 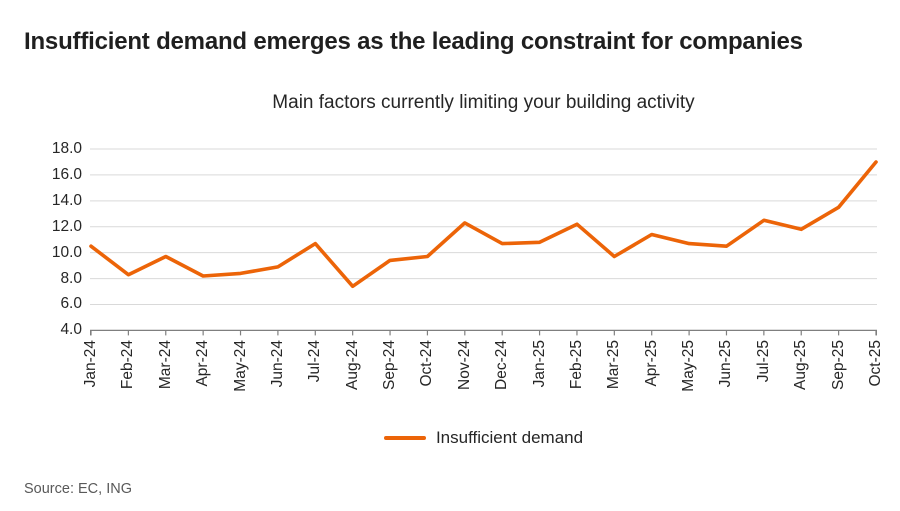 What do you see at coordinates (509, 437) in the screenshot?
I see `legend-label: Insufficient demand` at bounding box center [509, 437].